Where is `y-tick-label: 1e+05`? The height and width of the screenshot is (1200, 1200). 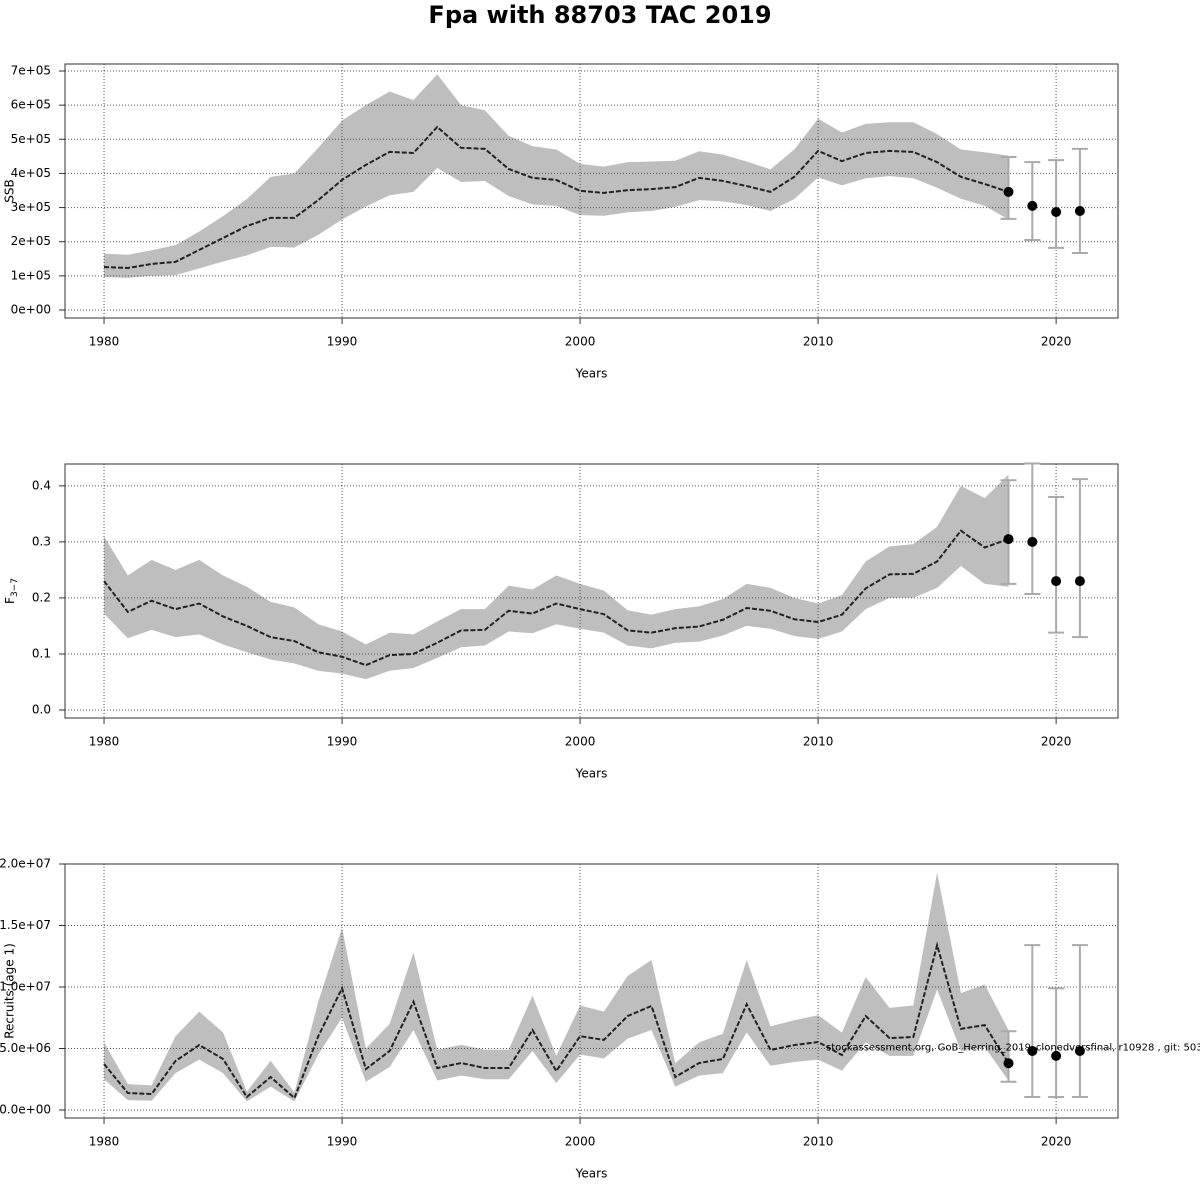
y-tick-label: 1e+05 is located at coordinates (31, 275).